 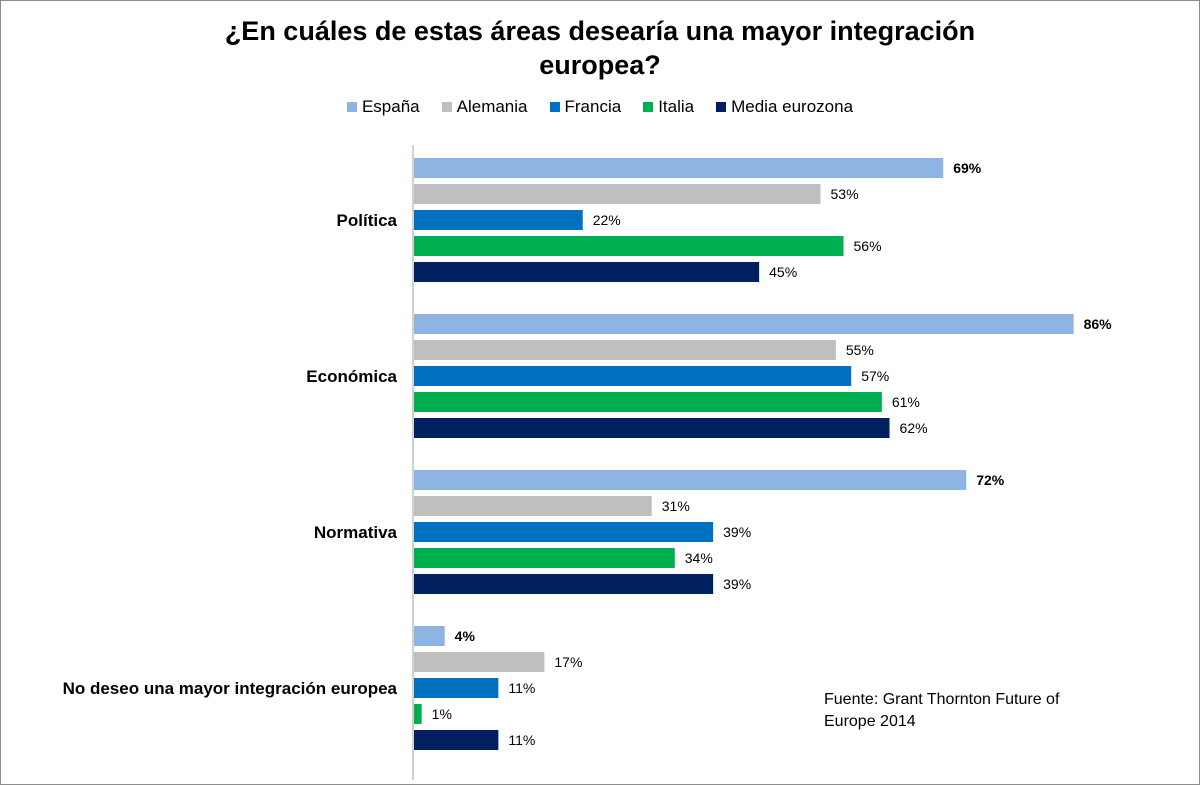 What do you see at coordinates (845, 194) in the screenshot?
I see `data-label: 53%` at bounding box center [845, 194].